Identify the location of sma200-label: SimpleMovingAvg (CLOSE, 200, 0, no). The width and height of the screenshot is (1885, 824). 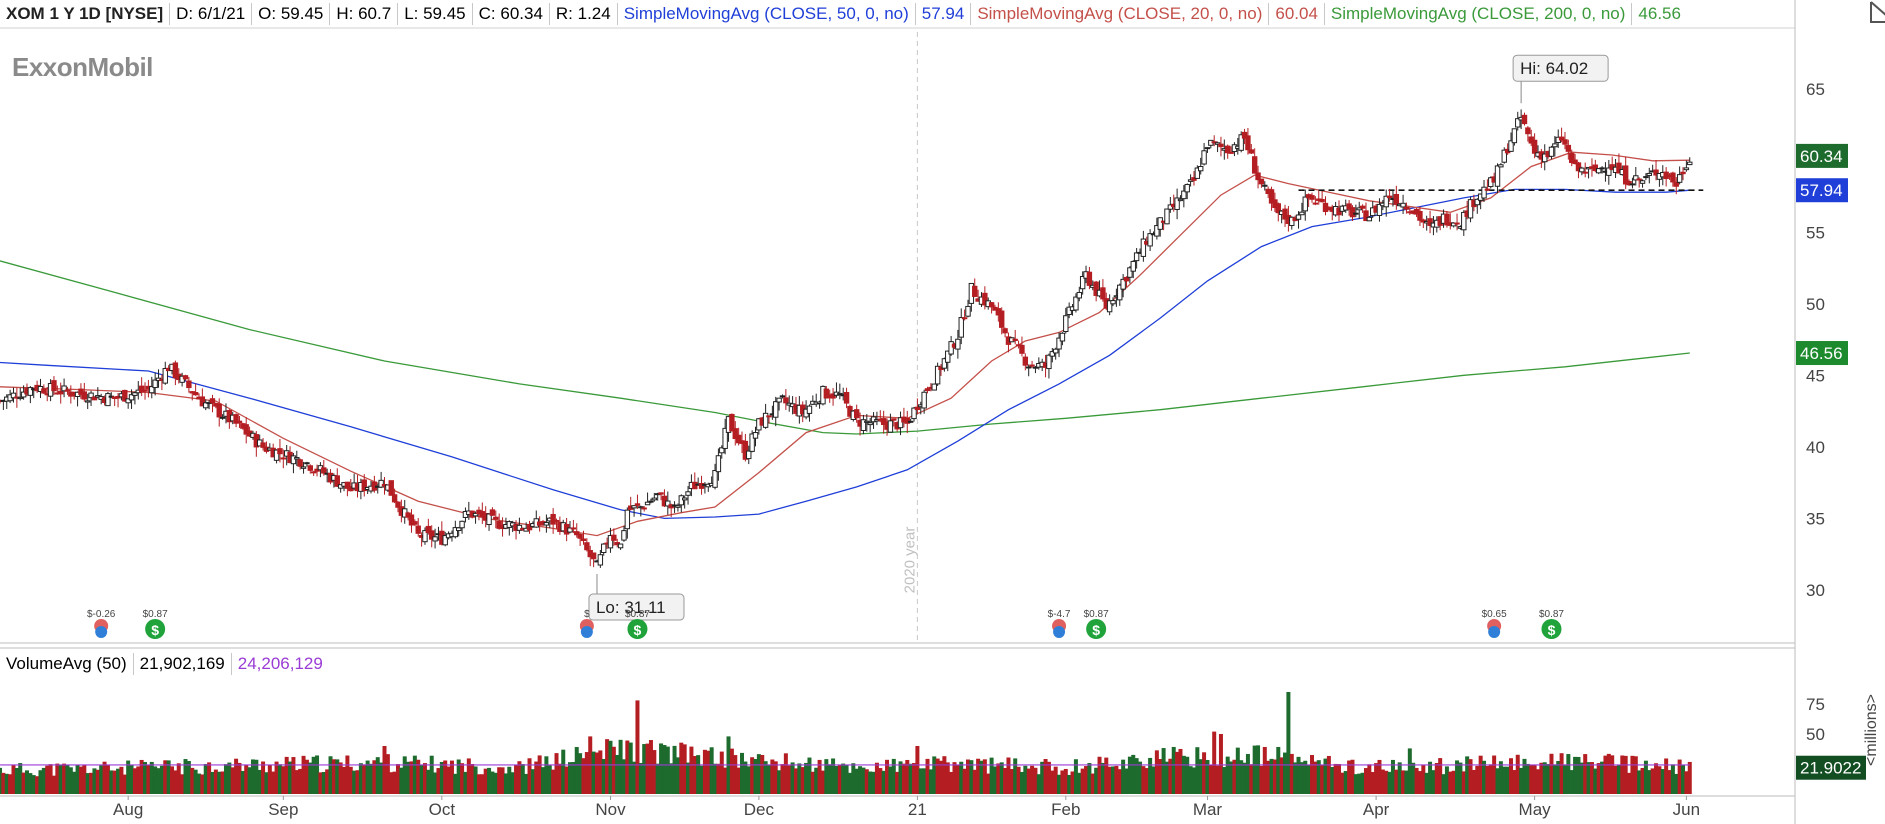
(1479, 14).